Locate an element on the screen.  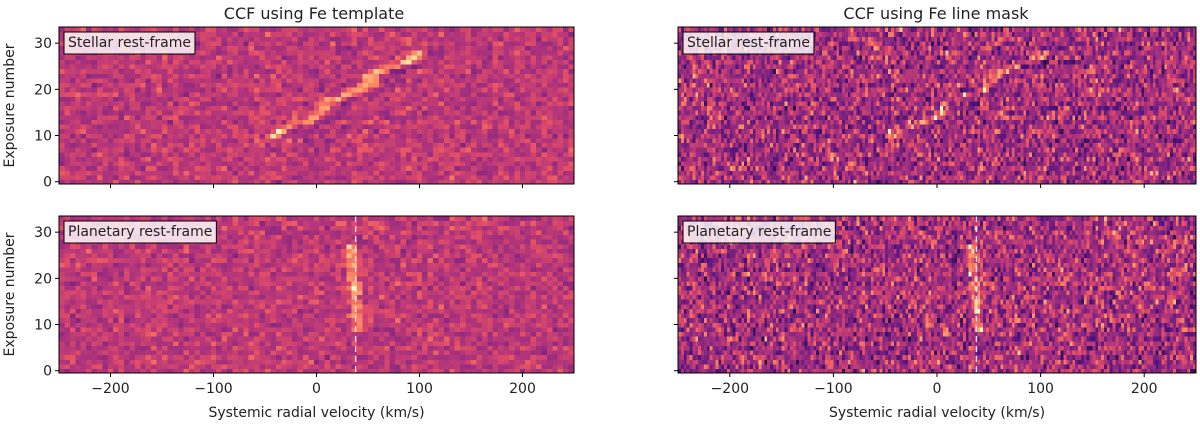
column-title-left: CCF using Fe template is located at coordinates (314, 13).